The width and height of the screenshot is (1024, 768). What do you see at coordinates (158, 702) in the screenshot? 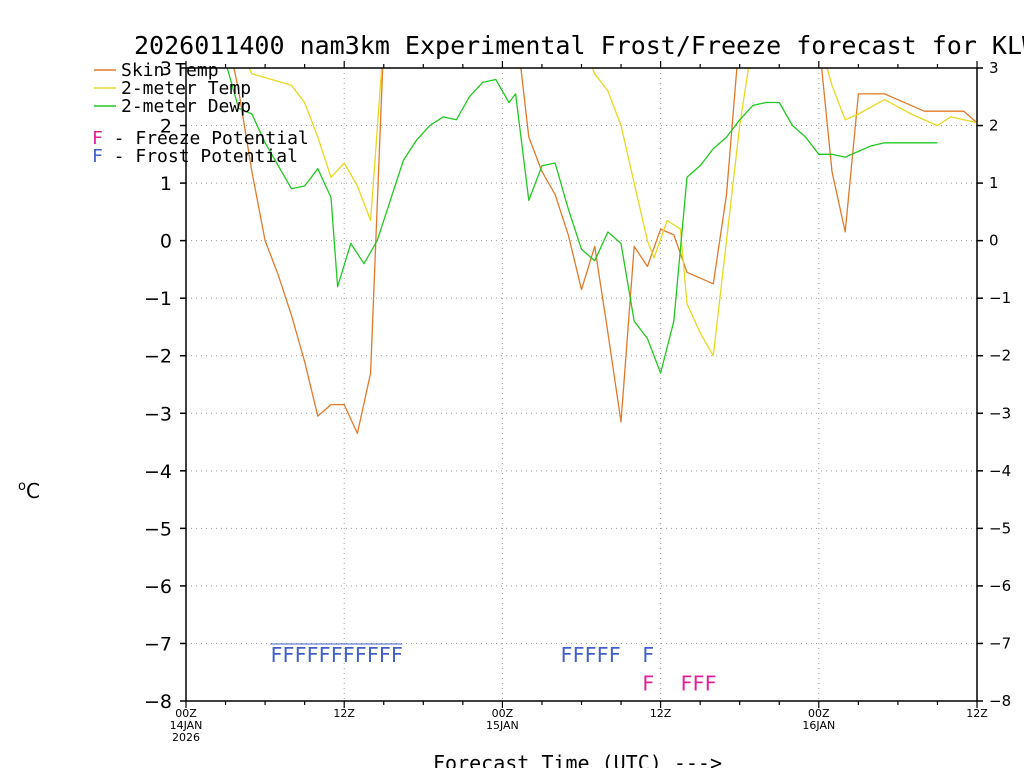
I see `y-tick-label-left: −8` at bounding box center [158, 702].